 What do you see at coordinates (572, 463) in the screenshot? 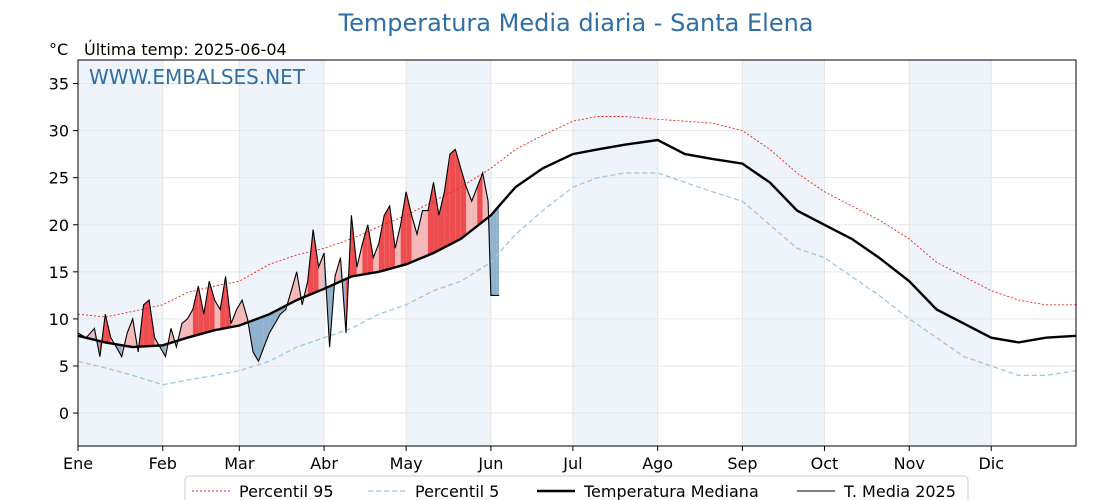
I see `x-tick-label: Jul` at bounding box center [572, 463].